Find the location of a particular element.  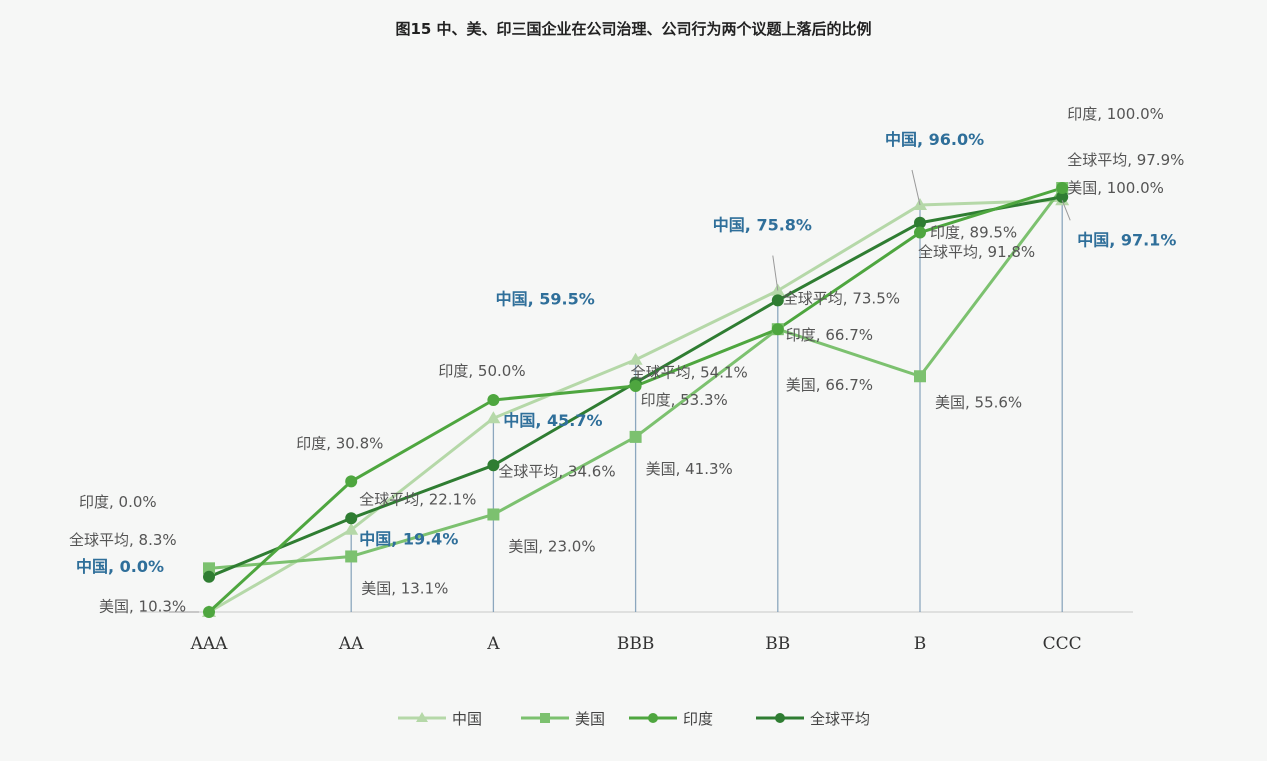

data-label: 中国, 0.0% is located at coordinates (120, 566).